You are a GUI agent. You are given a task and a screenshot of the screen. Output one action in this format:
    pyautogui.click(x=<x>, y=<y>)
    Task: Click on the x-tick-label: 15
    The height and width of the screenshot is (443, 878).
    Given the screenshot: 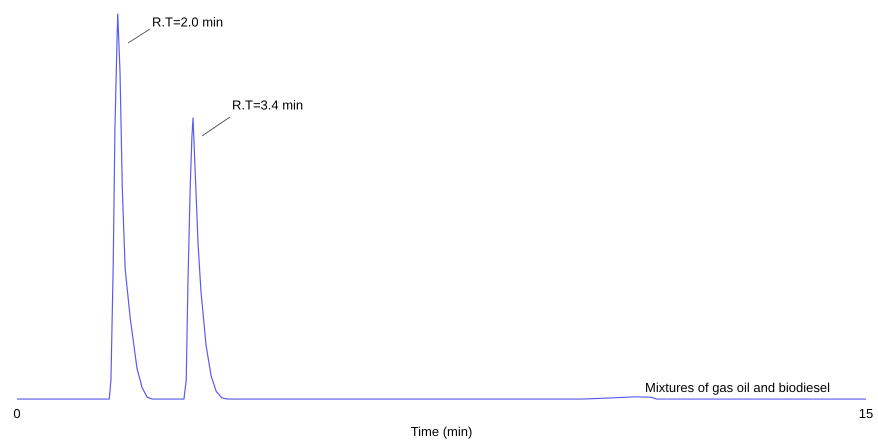 What is the action you would take?
    pyautogui.click(x=866, y=414)
    